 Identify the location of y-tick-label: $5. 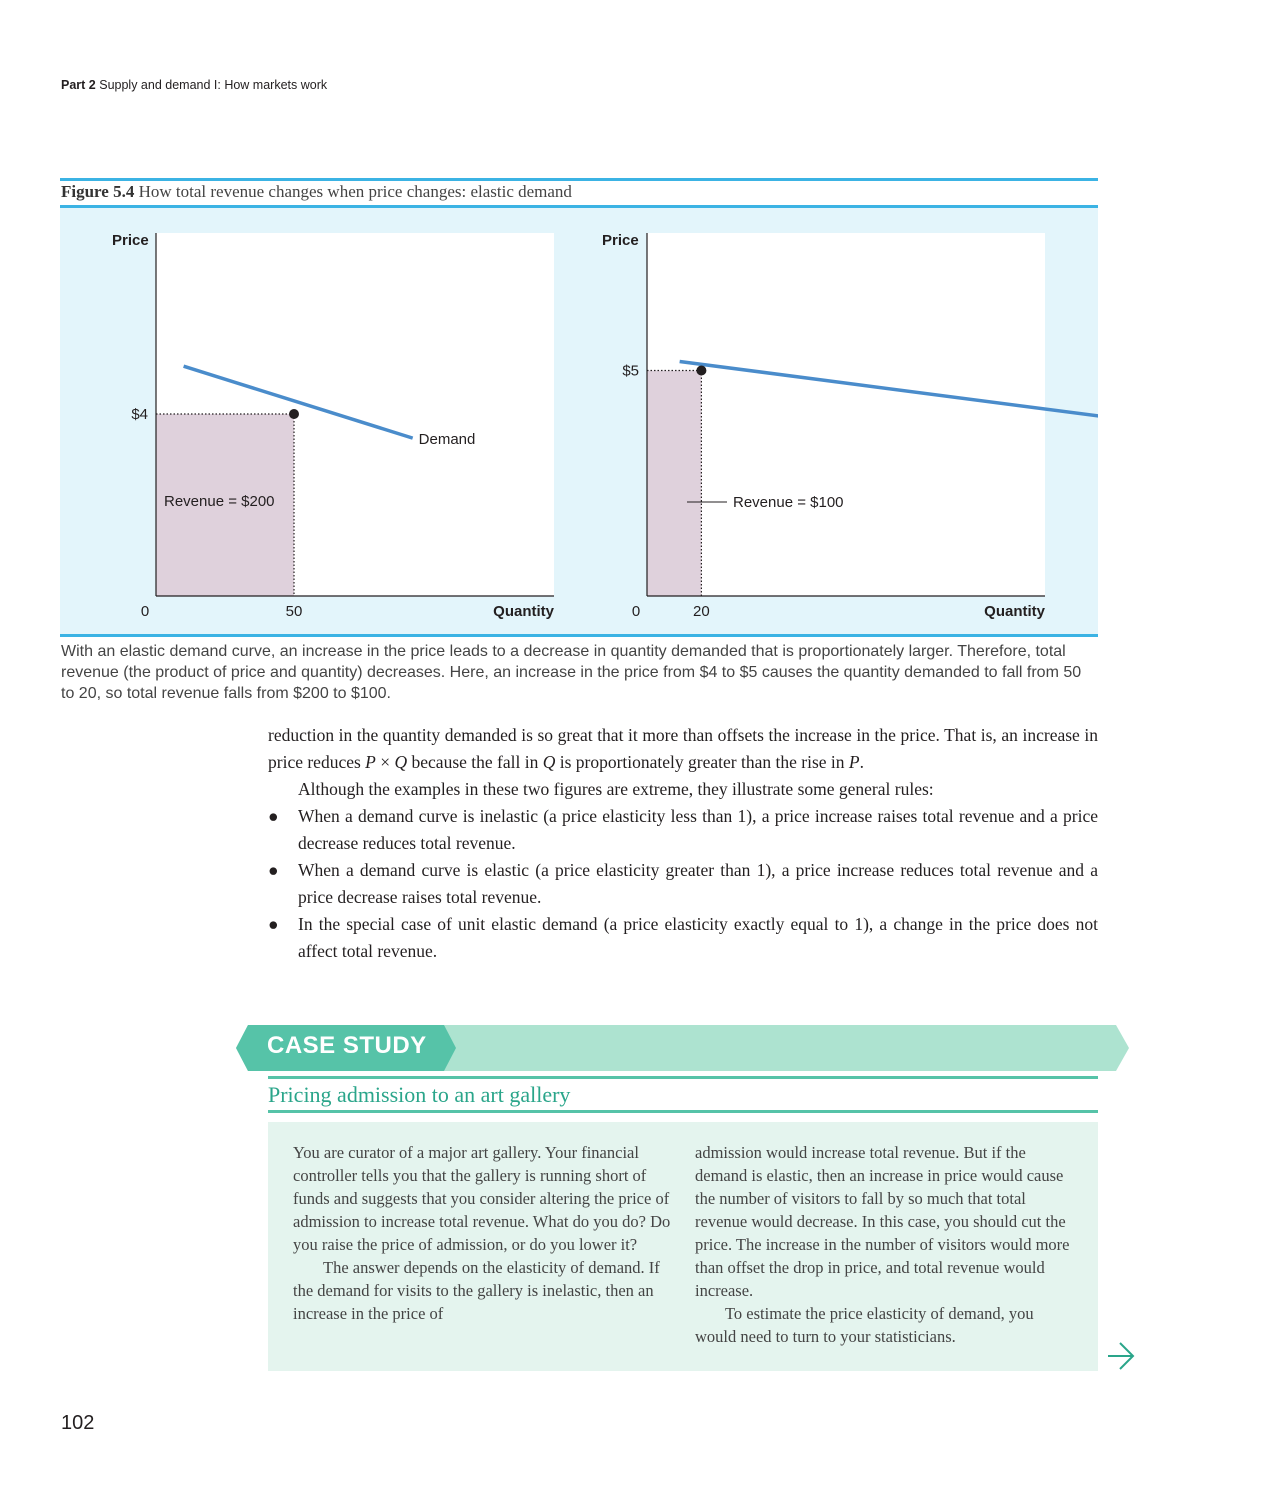
(630, 371).